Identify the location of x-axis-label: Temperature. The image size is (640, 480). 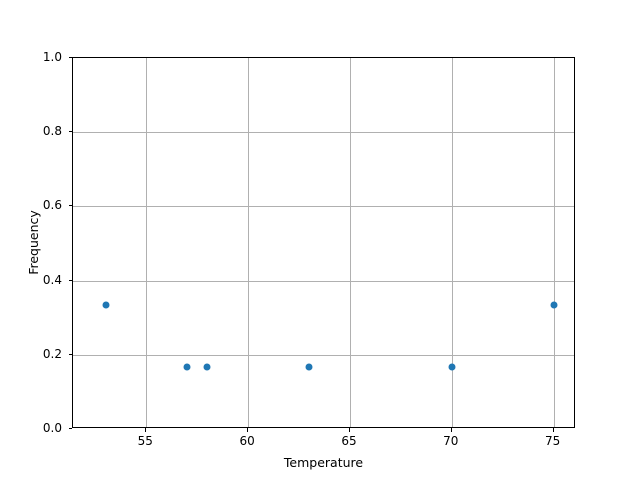
(323, 462).